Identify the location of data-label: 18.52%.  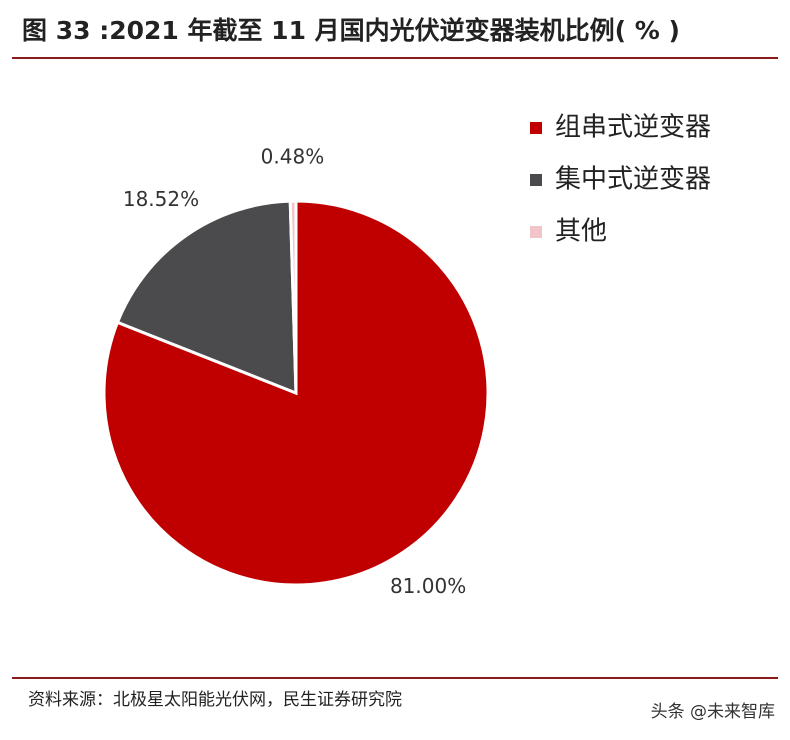
(161, 199).